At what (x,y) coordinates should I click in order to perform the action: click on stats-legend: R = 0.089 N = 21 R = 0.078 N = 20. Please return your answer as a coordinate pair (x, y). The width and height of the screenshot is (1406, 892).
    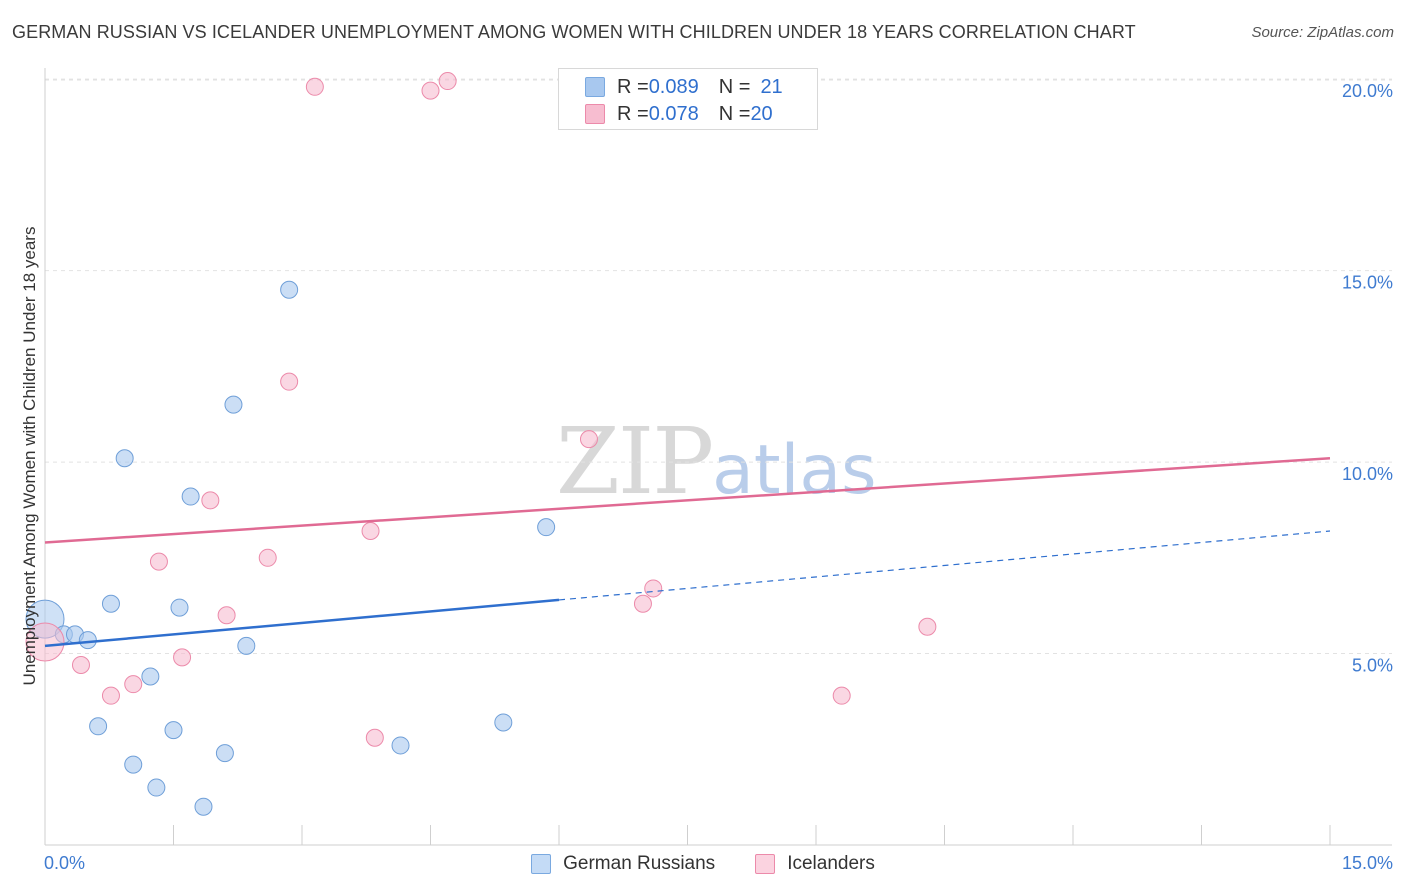
    Looking at the image, I should click on (688, 99).